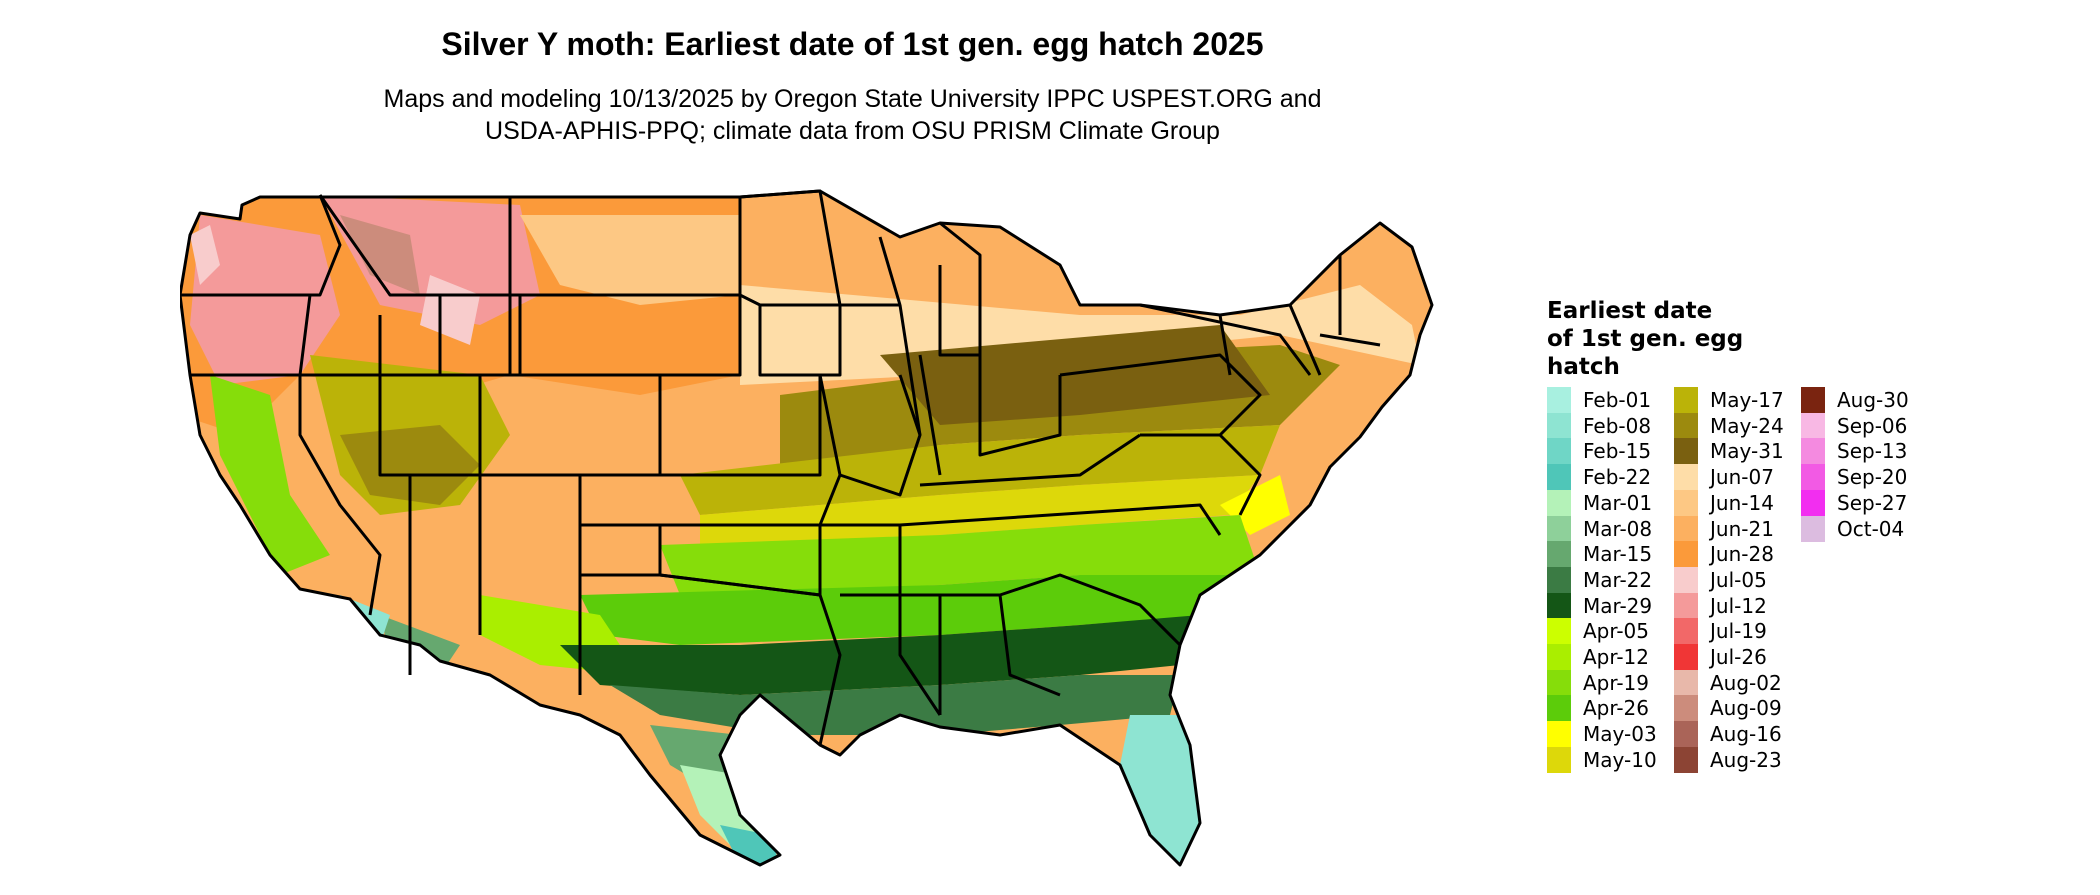 The image size is (2100, 895). What do you see at coordinates (1160, 790) in the screenshot?
I see `band-feb-08-fl` at bounding box center [1160, 790].